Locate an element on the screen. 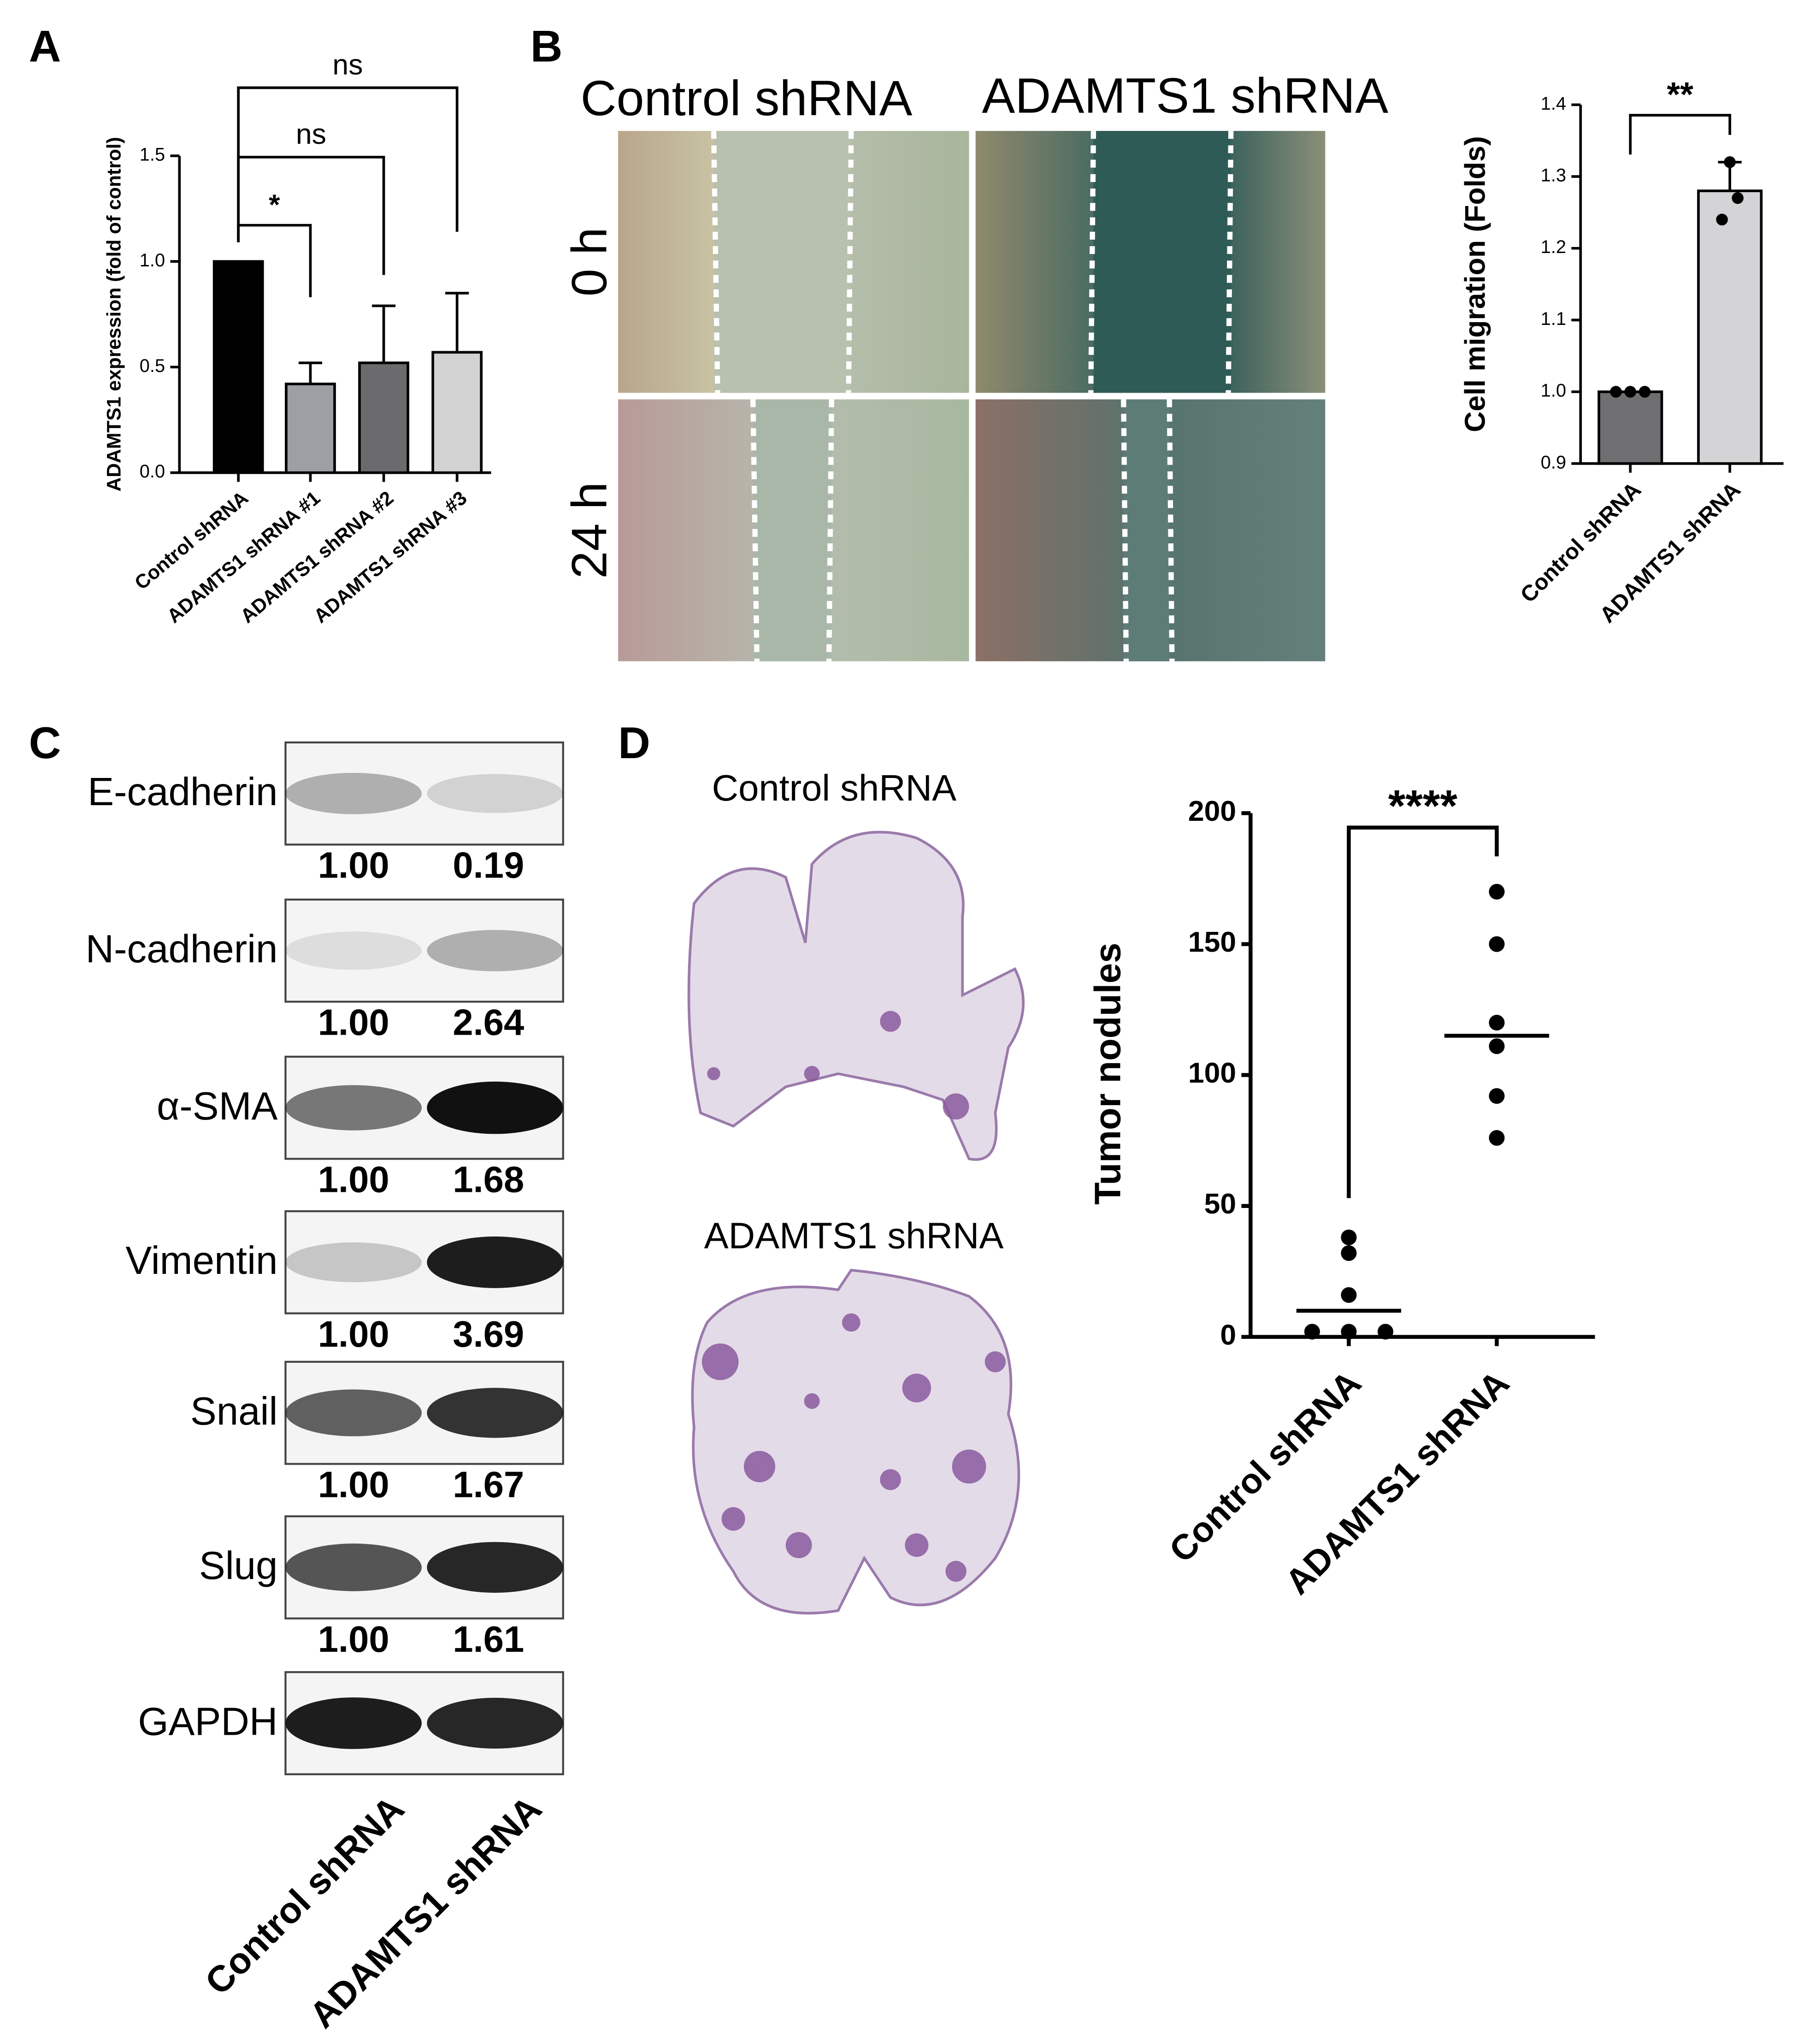  y-axis-title: Cell migration (Folds) is located at coordinates (1475, 284).